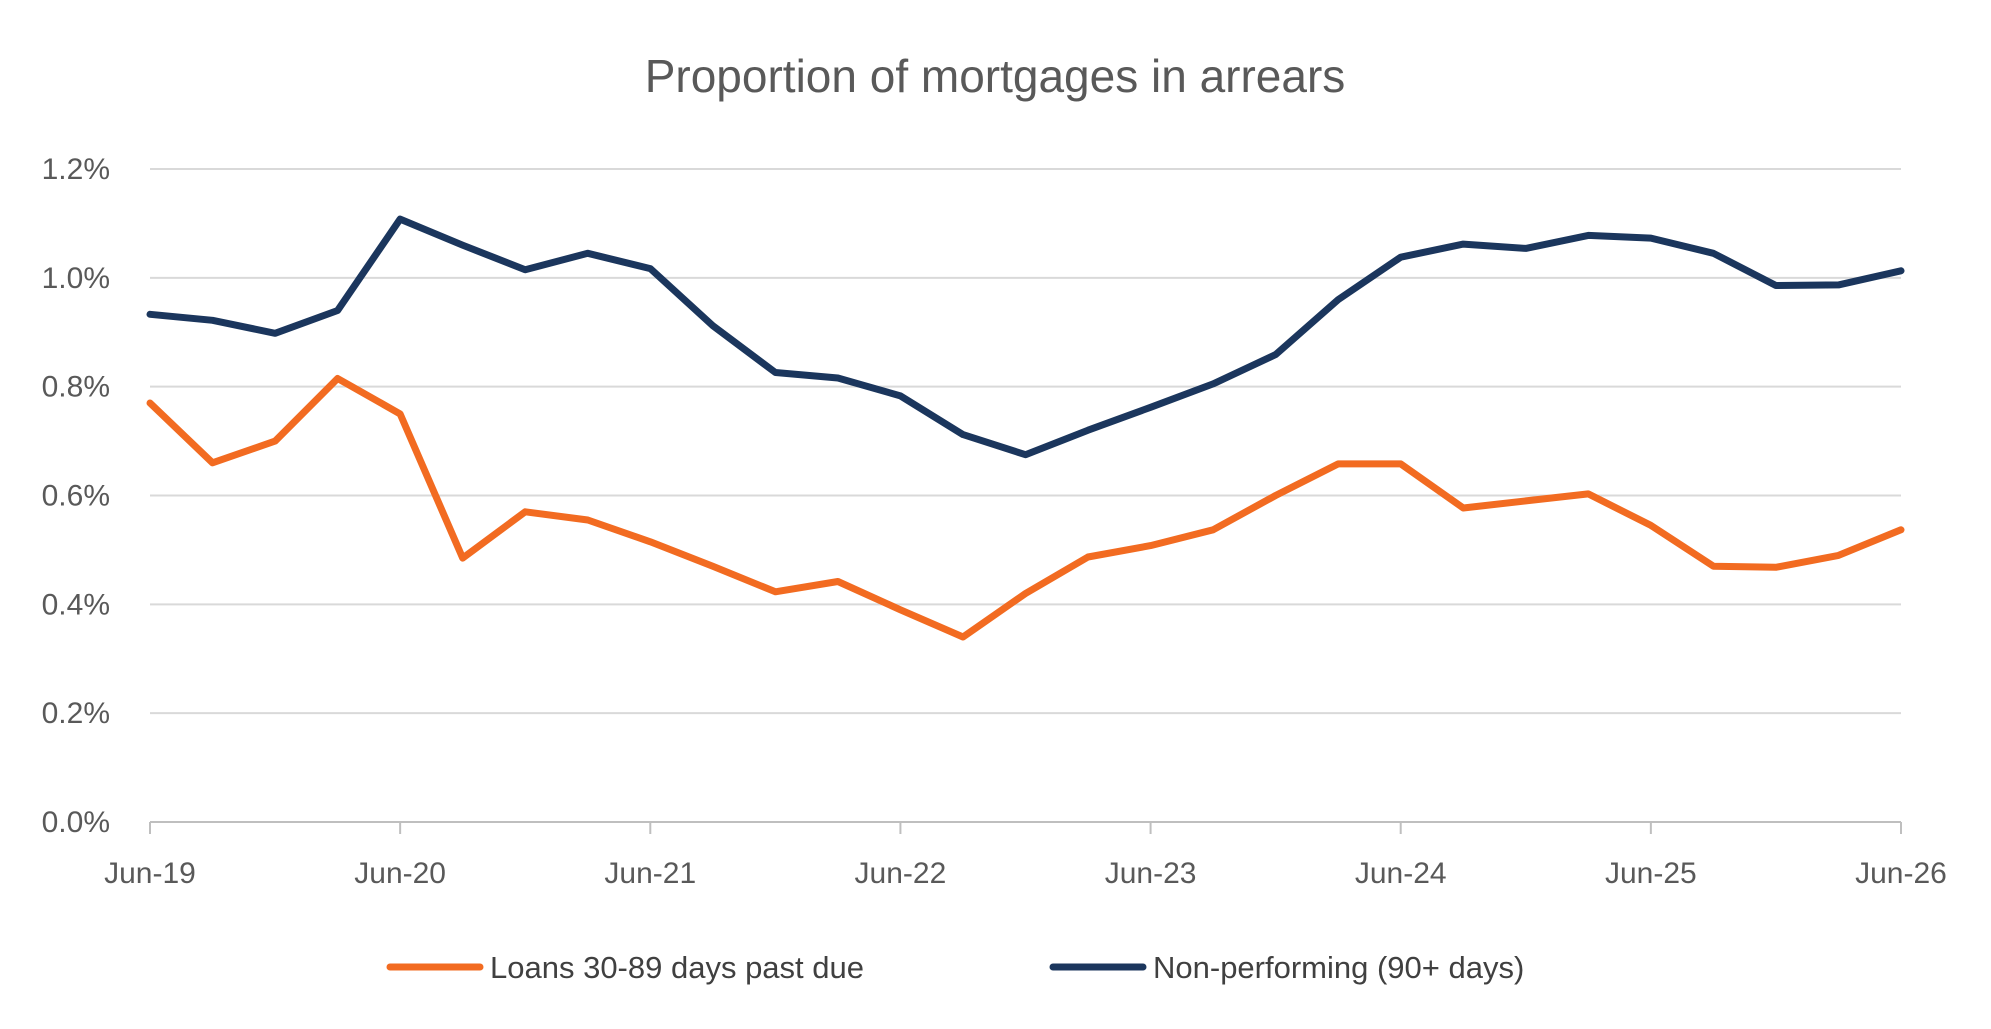  I want to click on x-tick-label: Jun-22, so click(901, 873).